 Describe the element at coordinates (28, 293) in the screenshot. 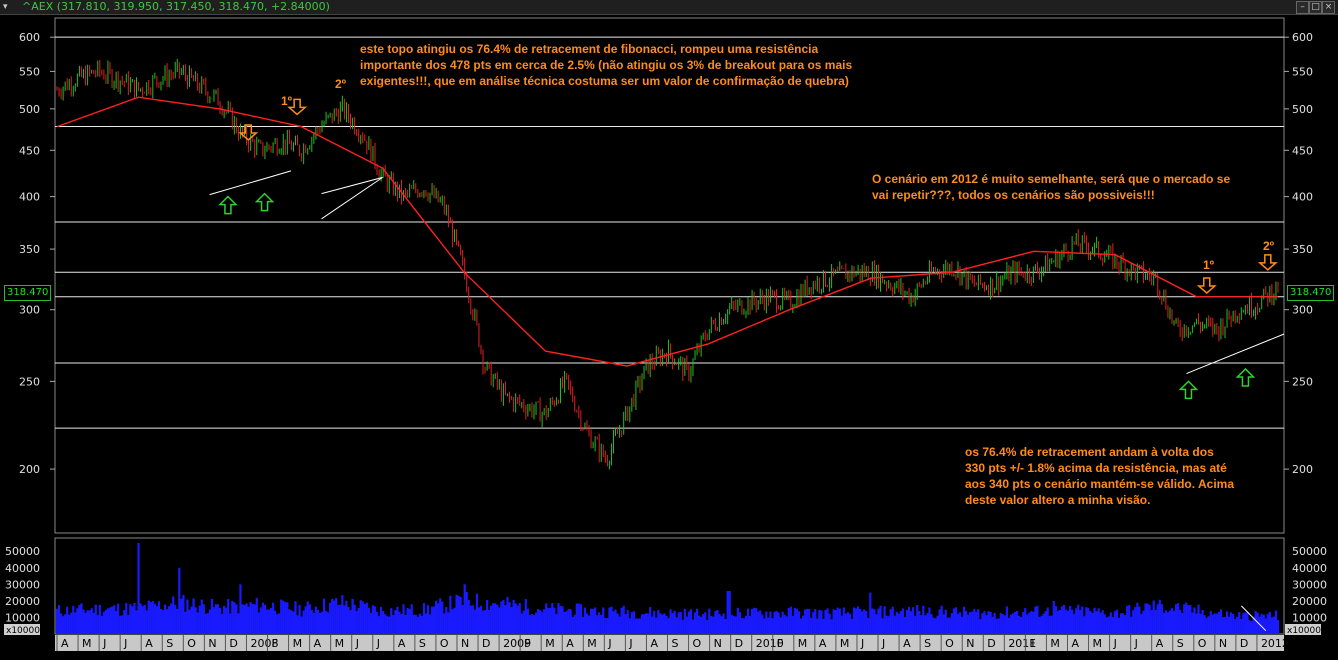

I see `last-price-label-left: 318.470` at that location.